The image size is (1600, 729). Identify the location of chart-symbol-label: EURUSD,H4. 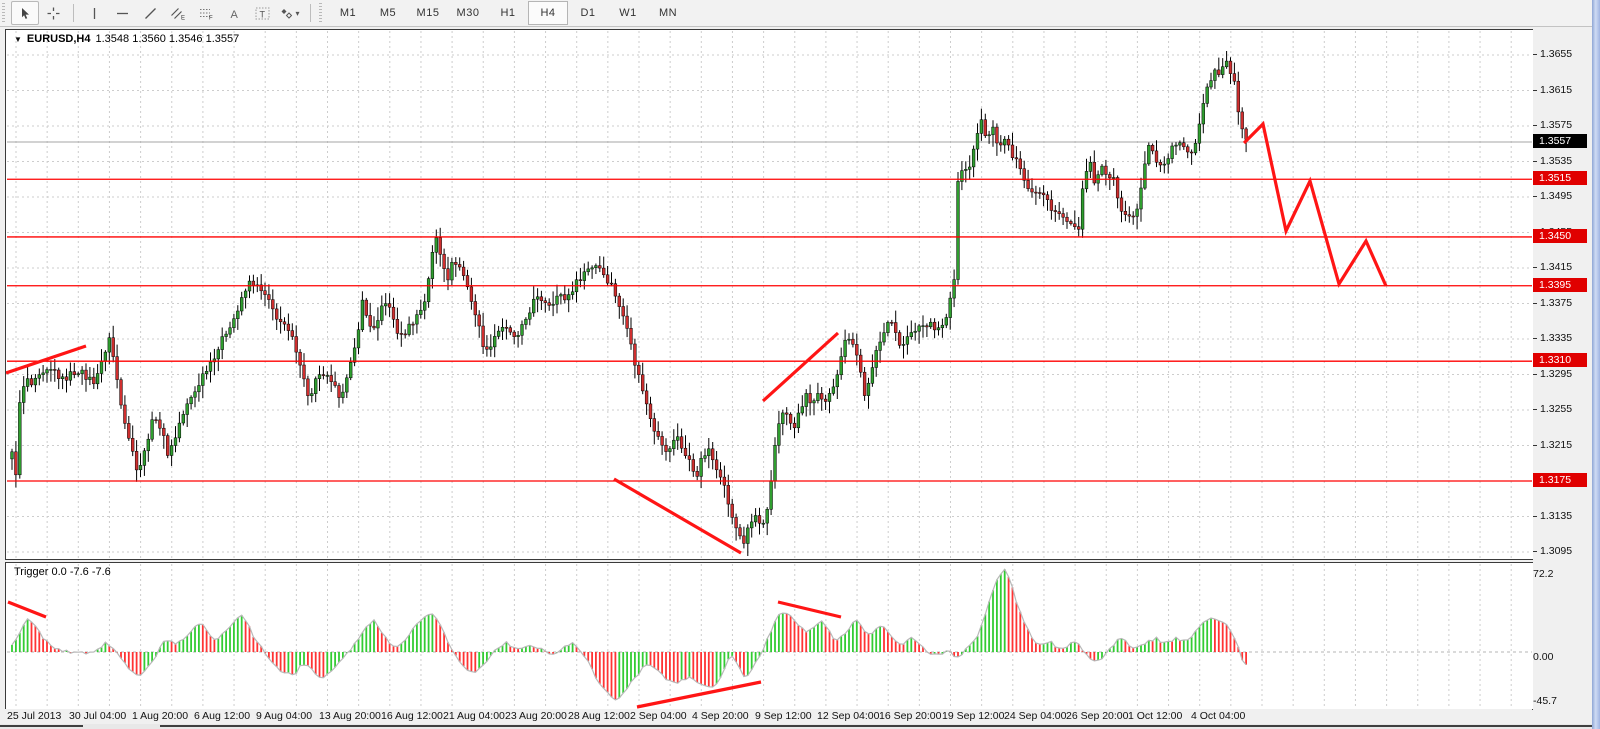
(58, 39).